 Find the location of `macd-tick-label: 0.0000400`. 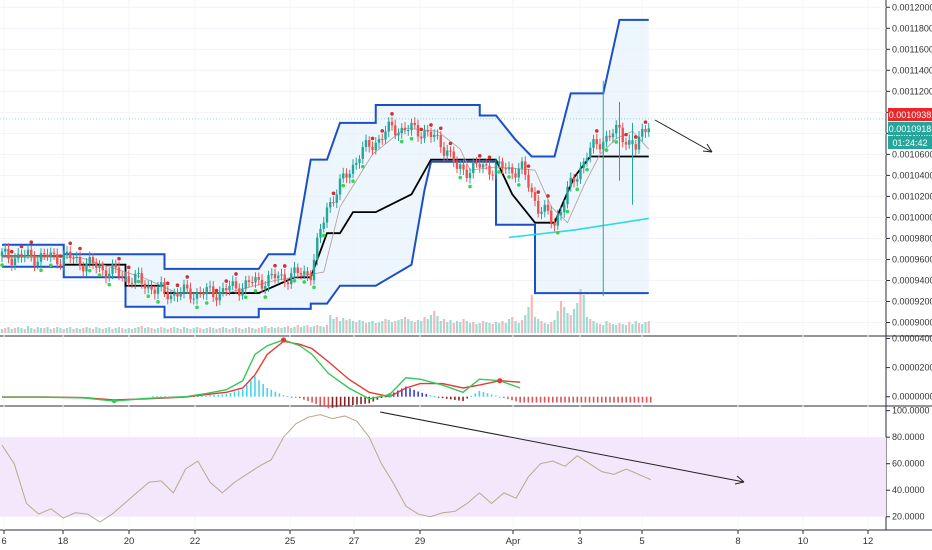

macd-tick-label: 0.0000400 is located at coordinates (912, 338).